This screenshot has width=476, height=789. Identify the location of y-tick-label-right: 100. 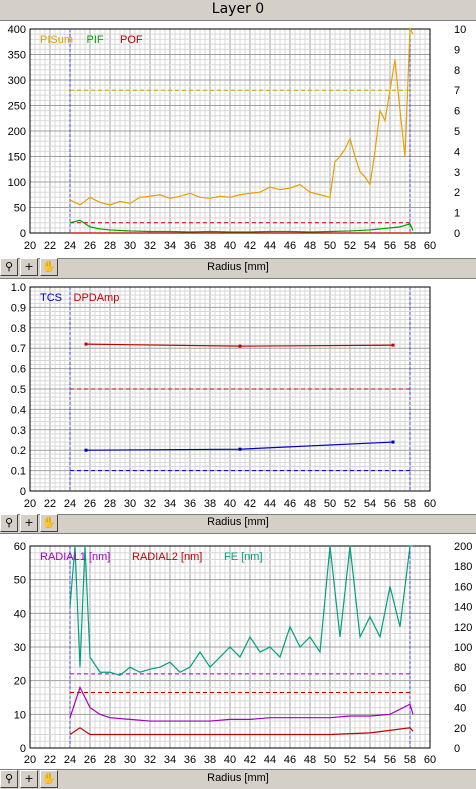
(463, 648).